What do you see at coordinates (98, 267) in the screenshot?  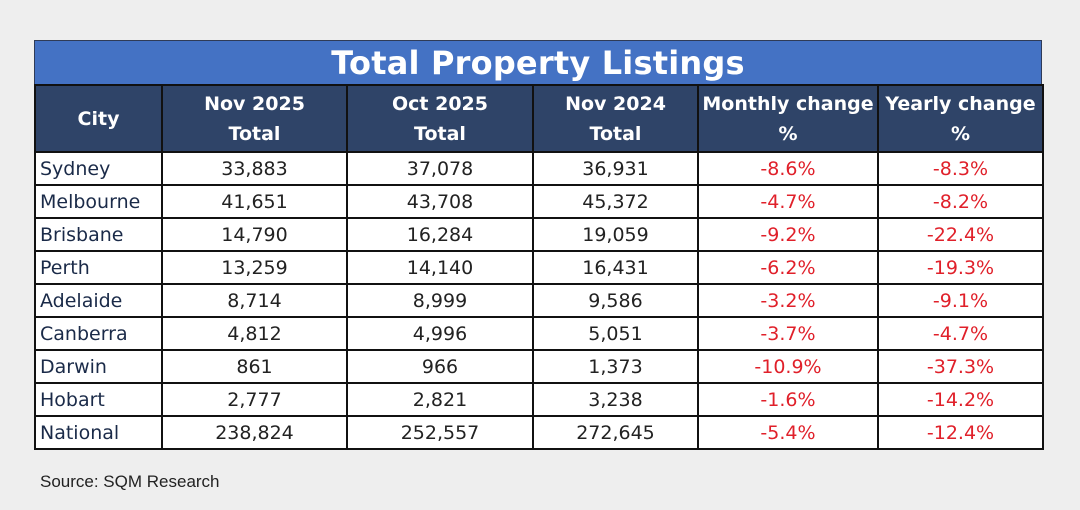 I see `cell-city: Perth` at bounding box center [98, 267].